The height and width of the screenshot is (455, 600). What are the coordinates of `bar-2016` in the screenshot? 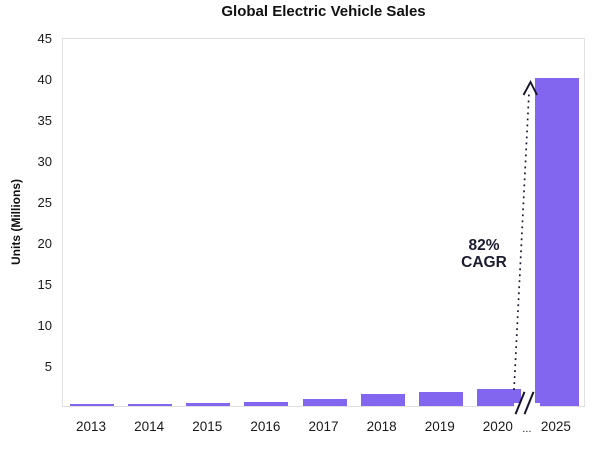 It's located at (266, 403).